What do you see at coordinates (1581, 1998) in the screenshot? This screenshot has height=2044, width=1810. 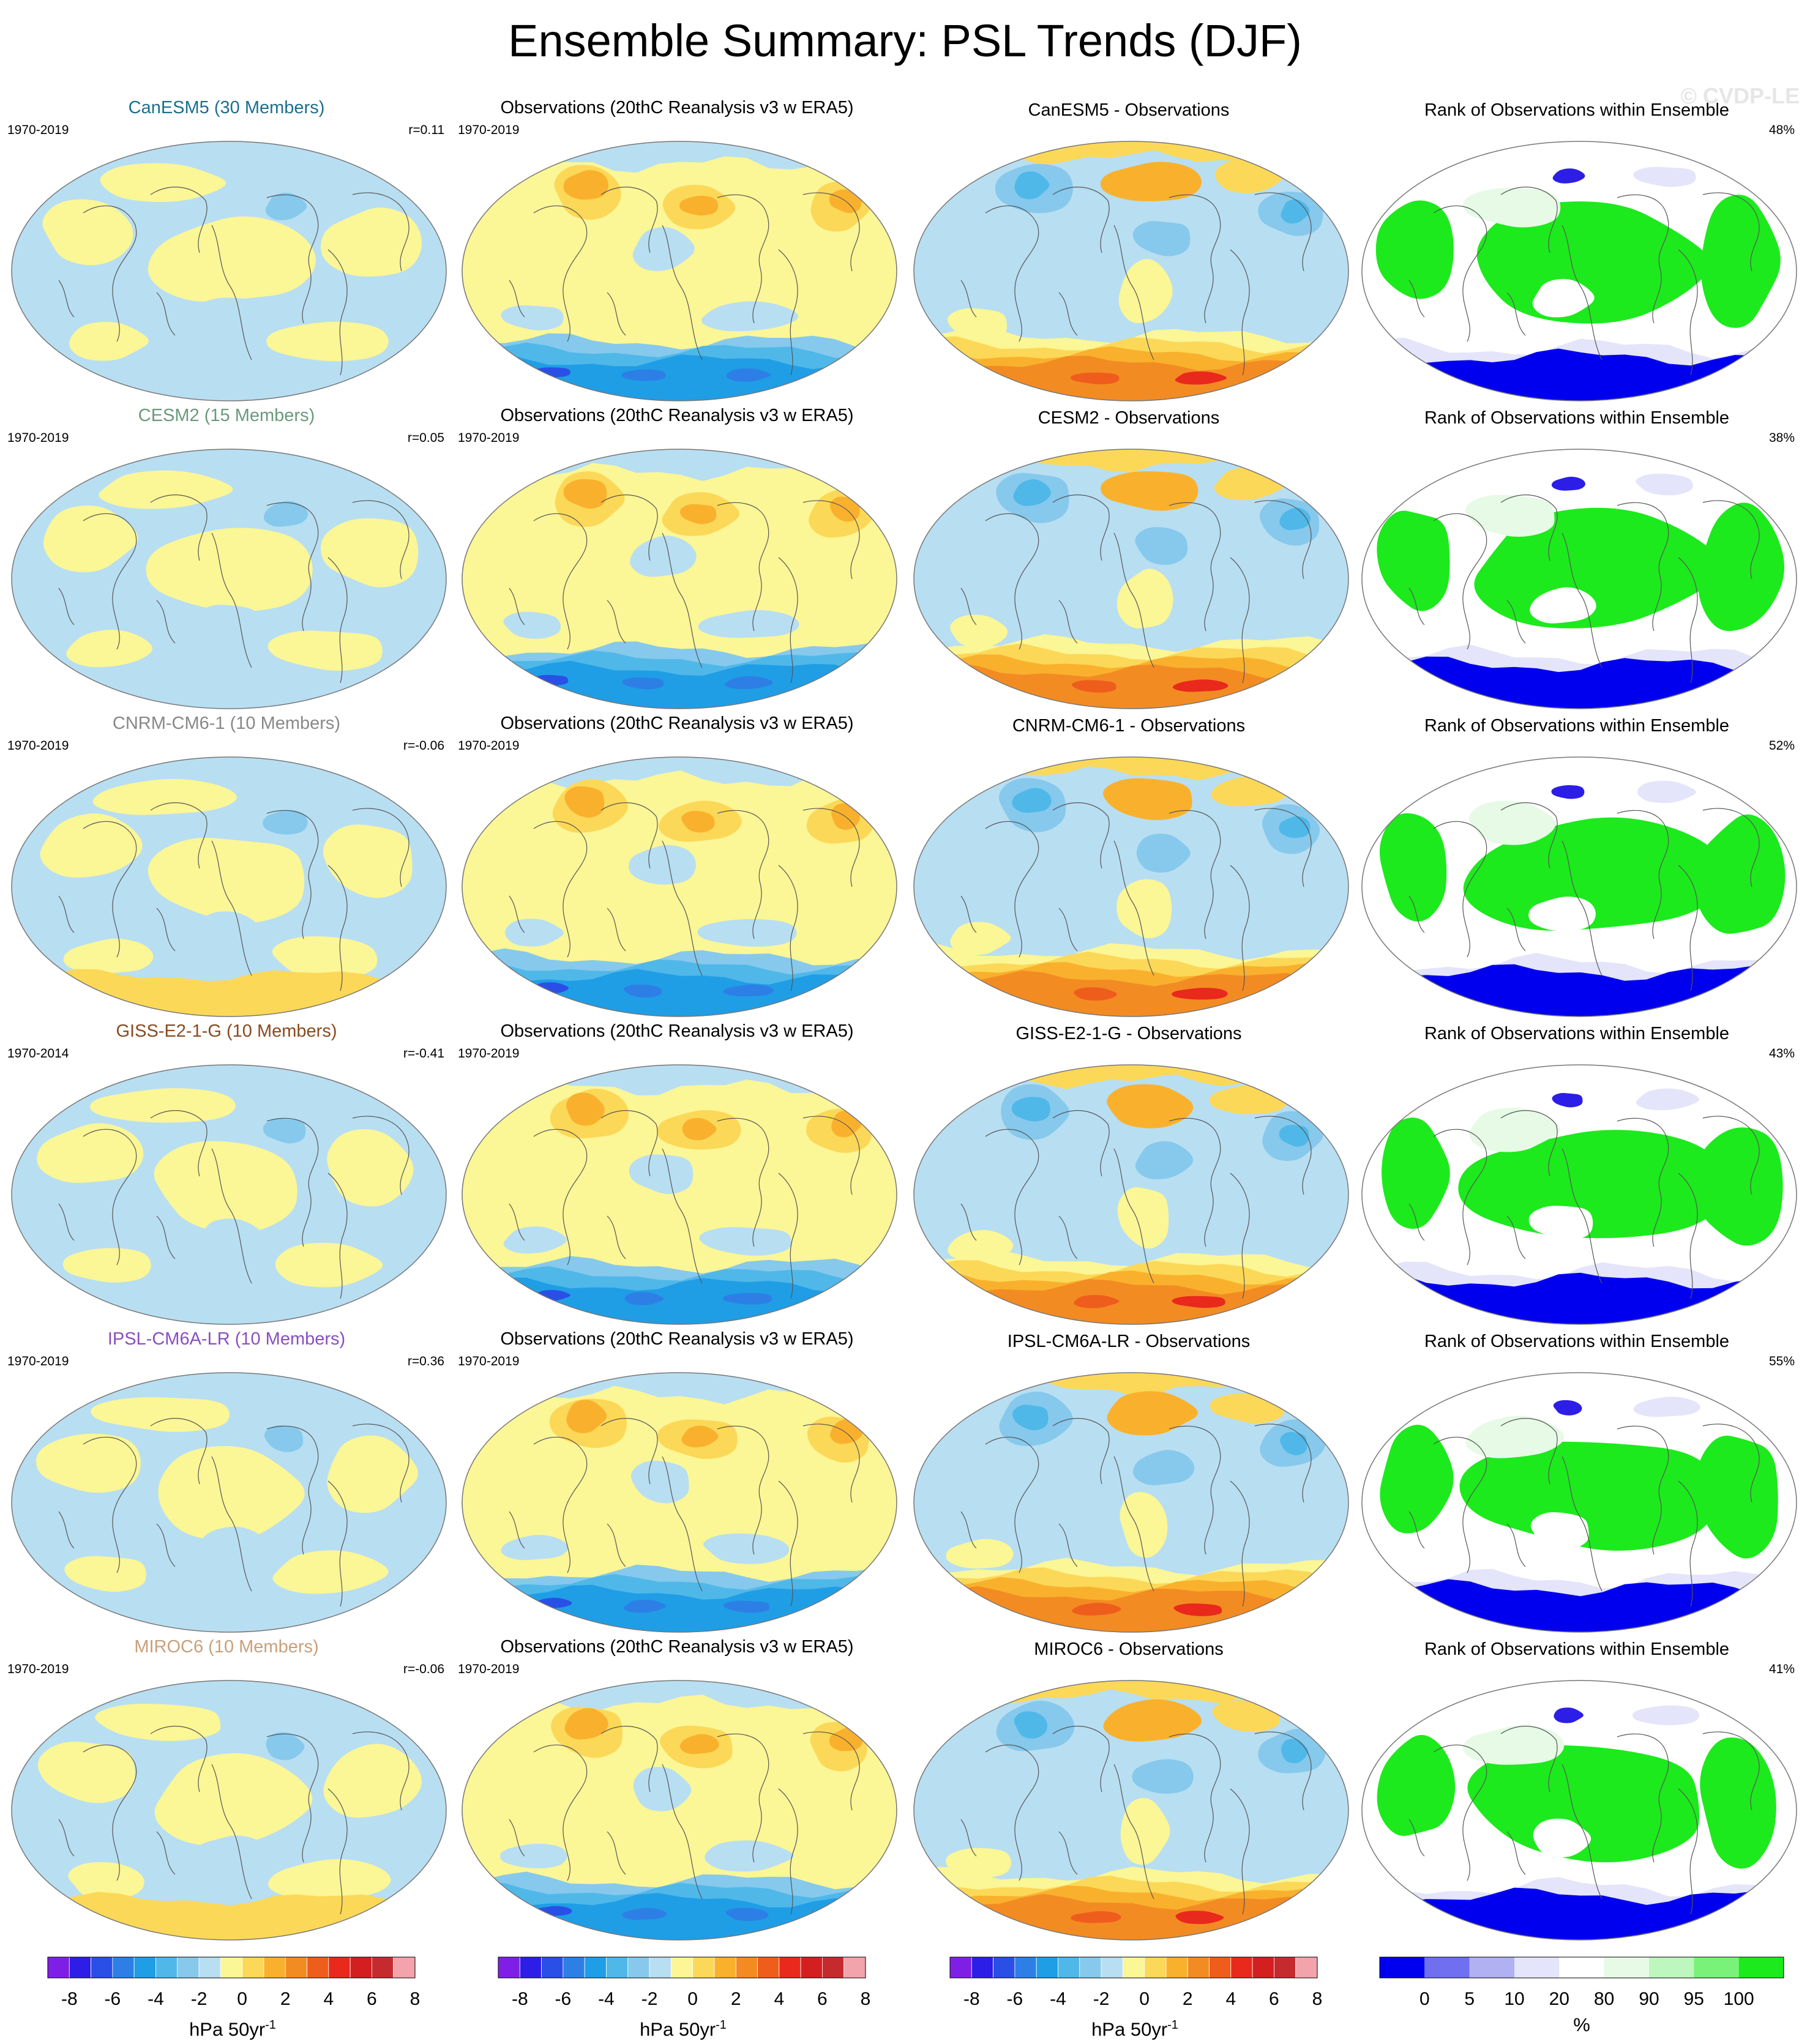 I see `colorbar-rank: 0 5 10 20 80 90 95 100 %` at bounding box center [1581, 1998].